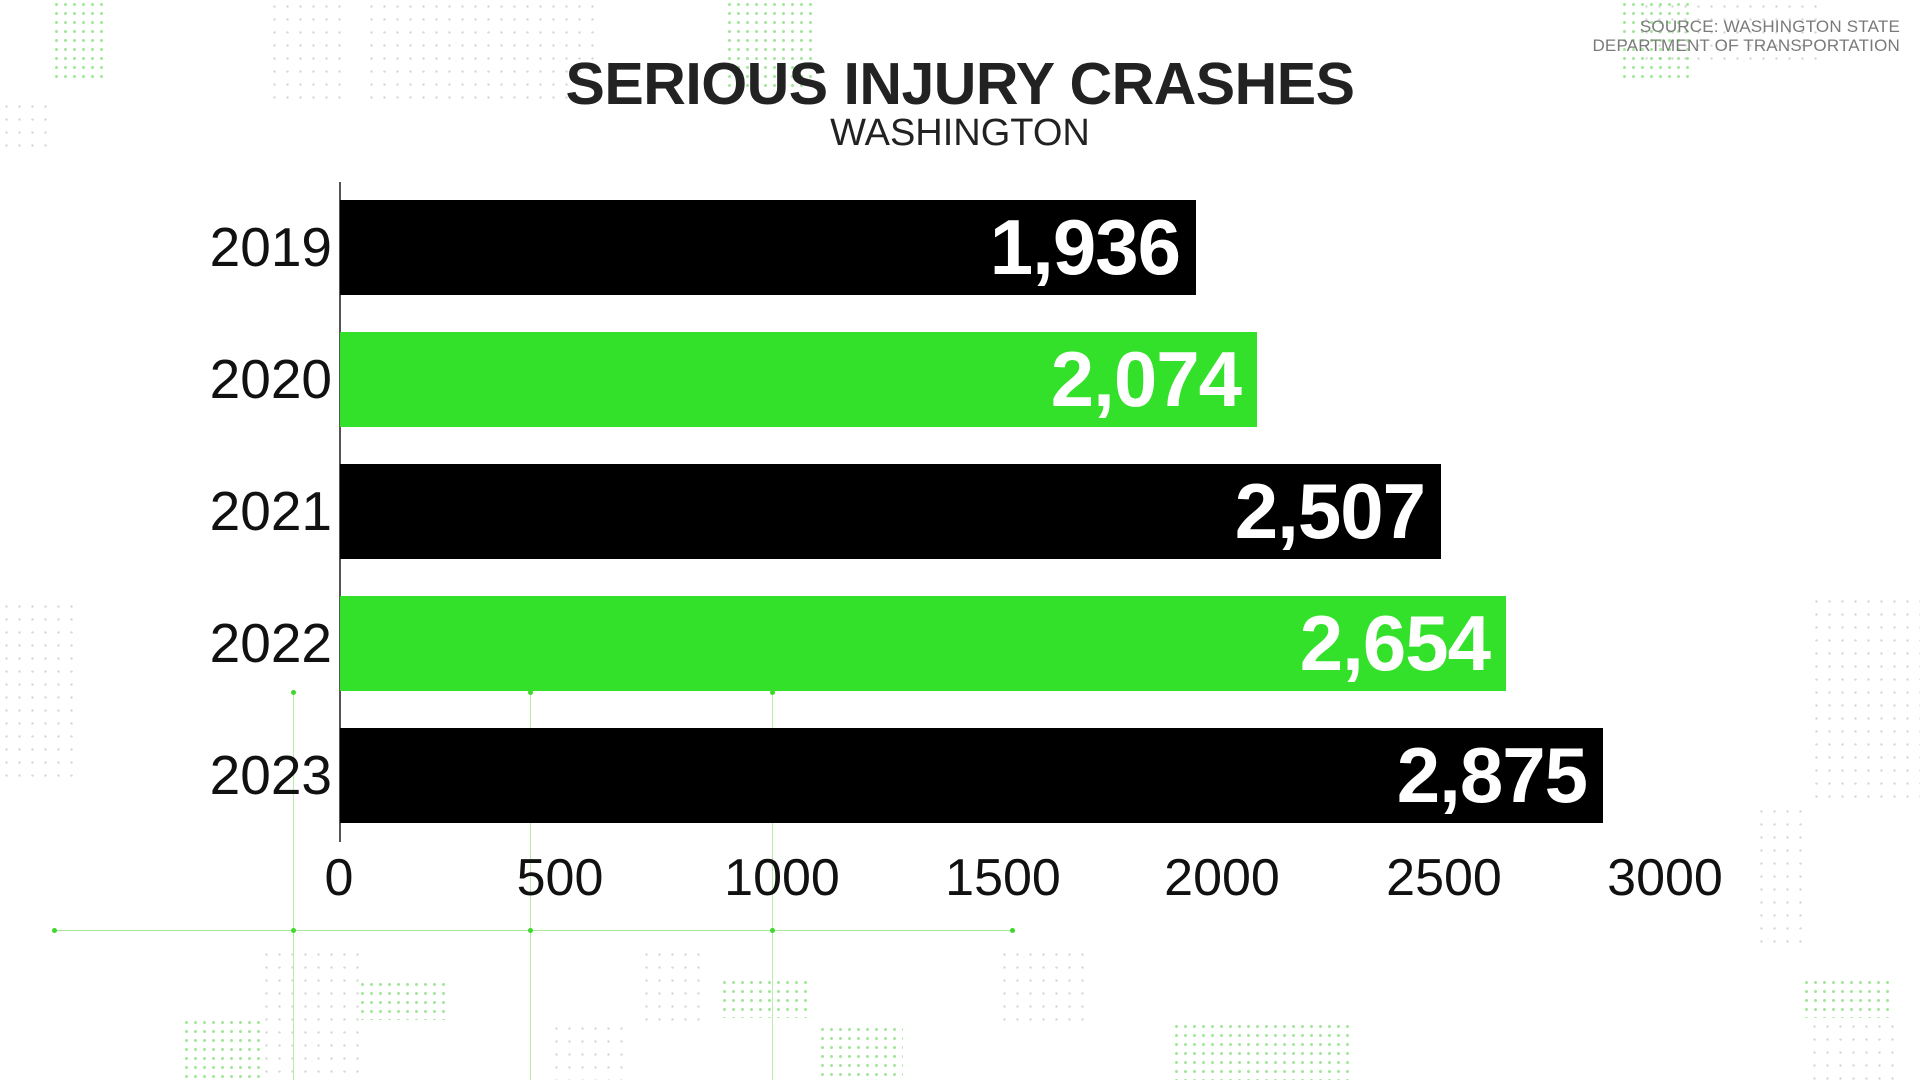 This screenshot has width=1920, height=1080. What do you see at coordinates (270, 643) in the screenshot?
I see `y-label-2022: 2022` at bounding box center [270, 643].